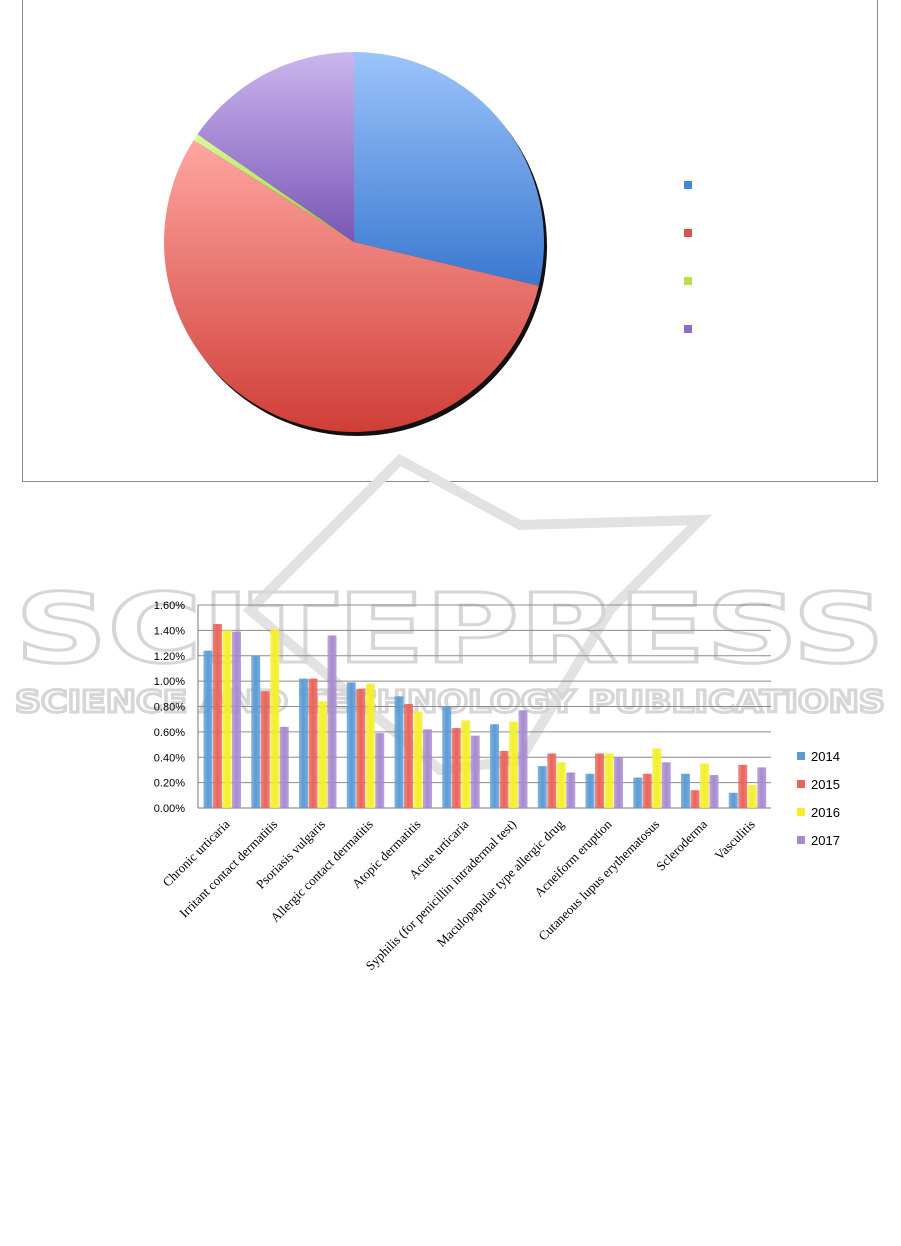 The height and width of the screenshot is (1246, 901). Describe the element at coordinates (825, 756) in the screenshot. I see `legend-label-2014: 2014` at that location.